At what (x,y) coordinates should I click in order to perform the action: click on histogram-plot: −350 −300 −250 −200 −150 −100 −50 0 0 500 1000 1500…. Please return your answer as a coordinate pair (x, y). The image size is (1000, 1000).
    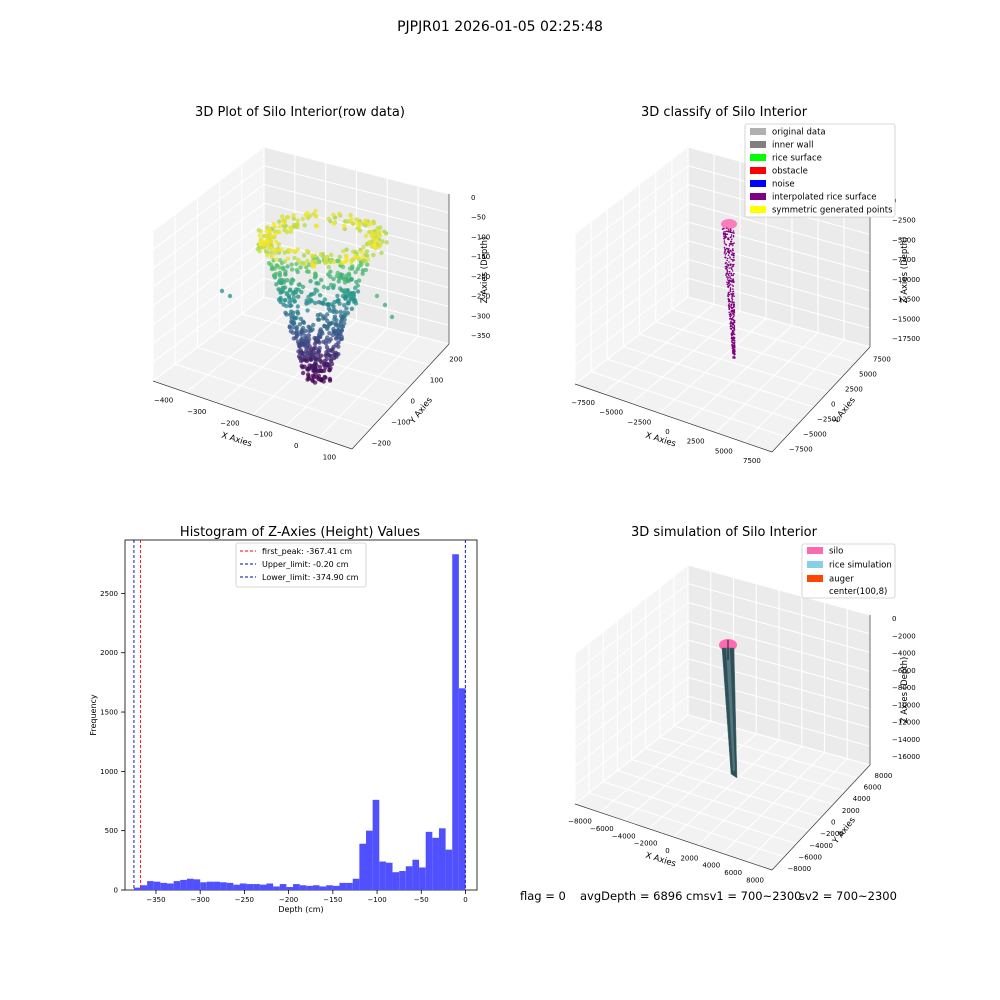
    Looking at the image, I should click on (283, 726).